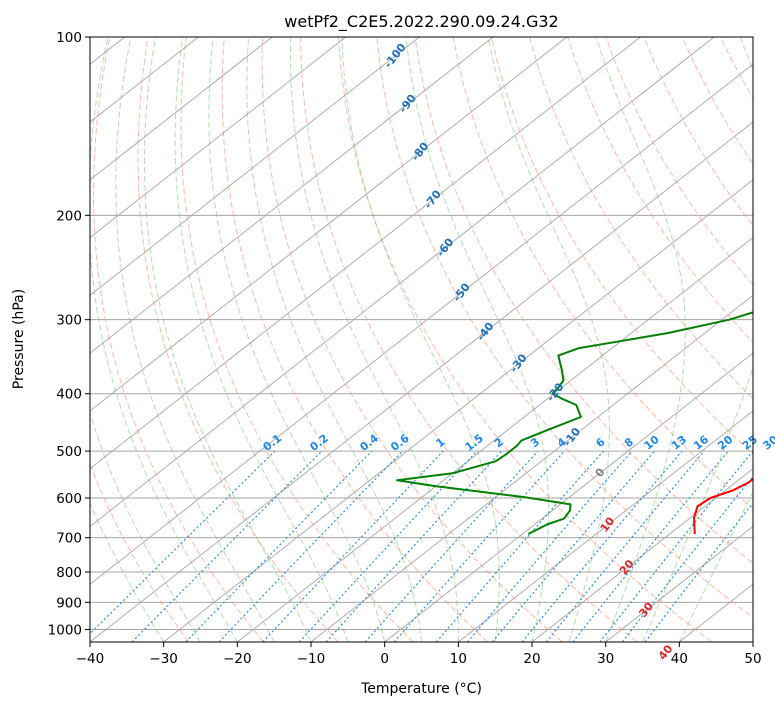 The height and width of the screenshot is (708, 775). What do you see at coordinates (421, 22) in the screenshot?
I see `chart-title: wetPf2_C2E5.2022.290.09.24.G32` at bounding box center [421, 22].